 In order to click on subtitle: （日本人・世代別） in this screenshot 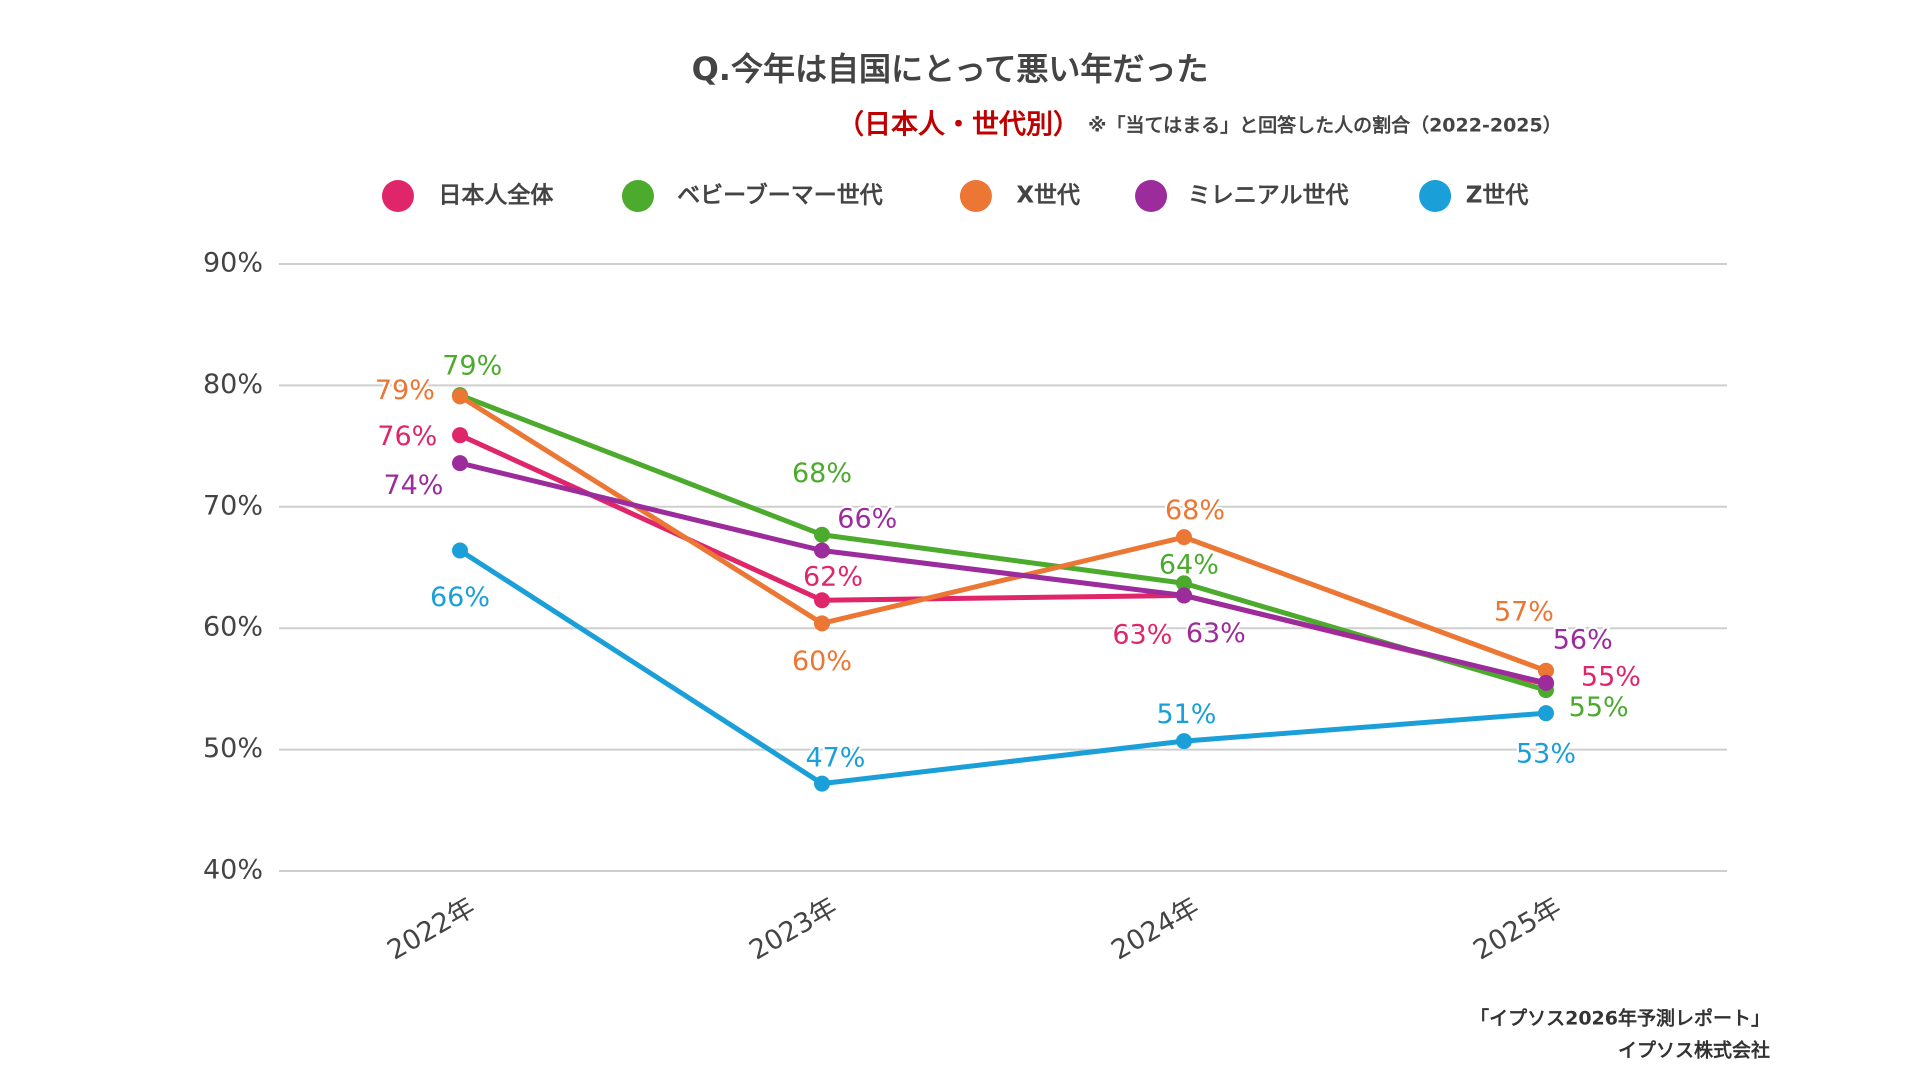, I will do `click(958, 125)`.